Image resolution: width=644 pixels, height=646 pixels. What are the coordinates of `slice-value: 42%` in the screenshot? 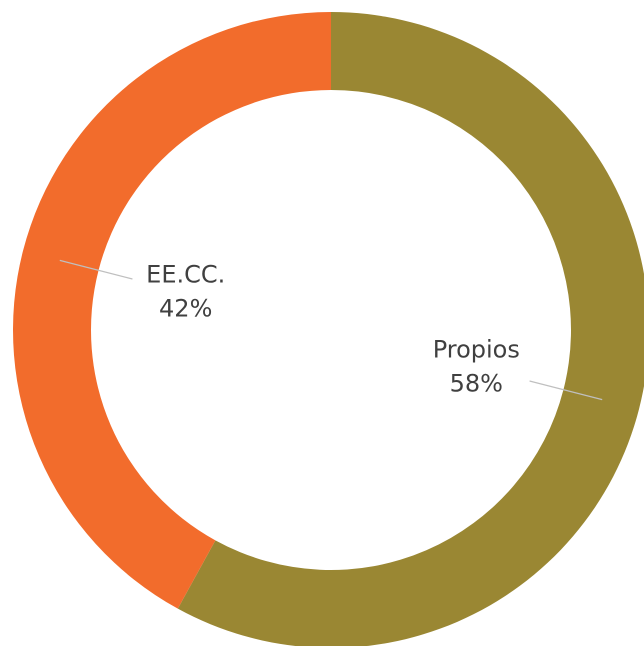 It's located at (185, 309).